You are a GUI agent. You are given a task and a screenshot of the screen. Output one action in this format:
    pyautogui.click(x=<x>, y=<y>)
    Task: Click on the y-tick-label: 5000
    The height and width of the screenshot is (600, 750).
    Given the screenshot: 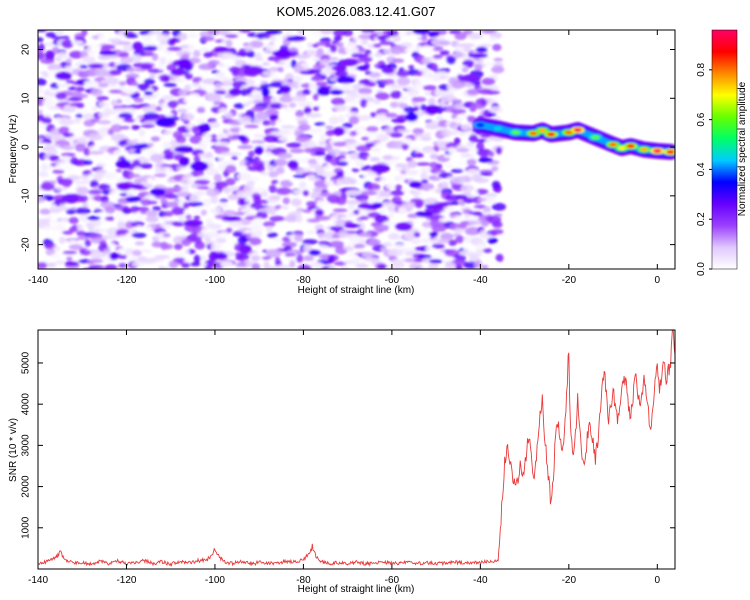 What is the action you would take?
    pyautogui.click(x=26, y=362)
    